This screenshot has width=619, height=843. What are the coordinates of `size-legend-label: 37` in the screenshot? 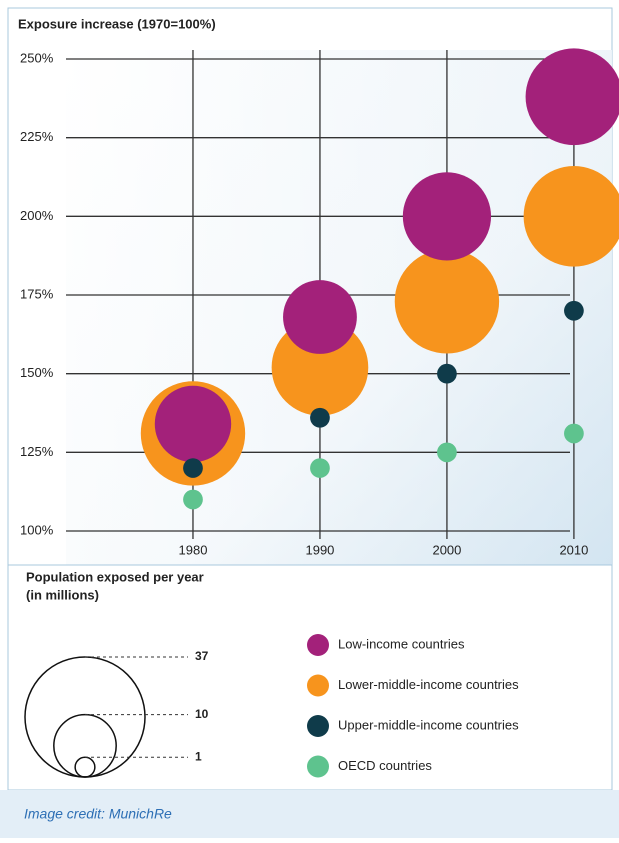 It's located at (202, 656).